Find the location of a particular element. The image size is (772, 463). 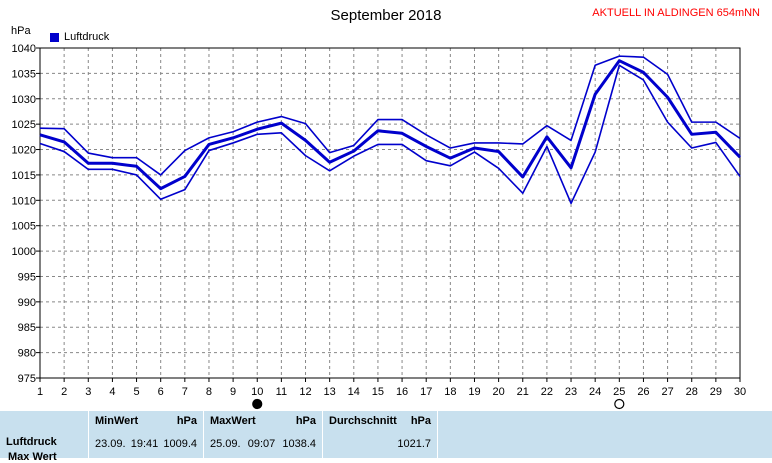

max-time: 09:07 is located at coordinates (261, 444).